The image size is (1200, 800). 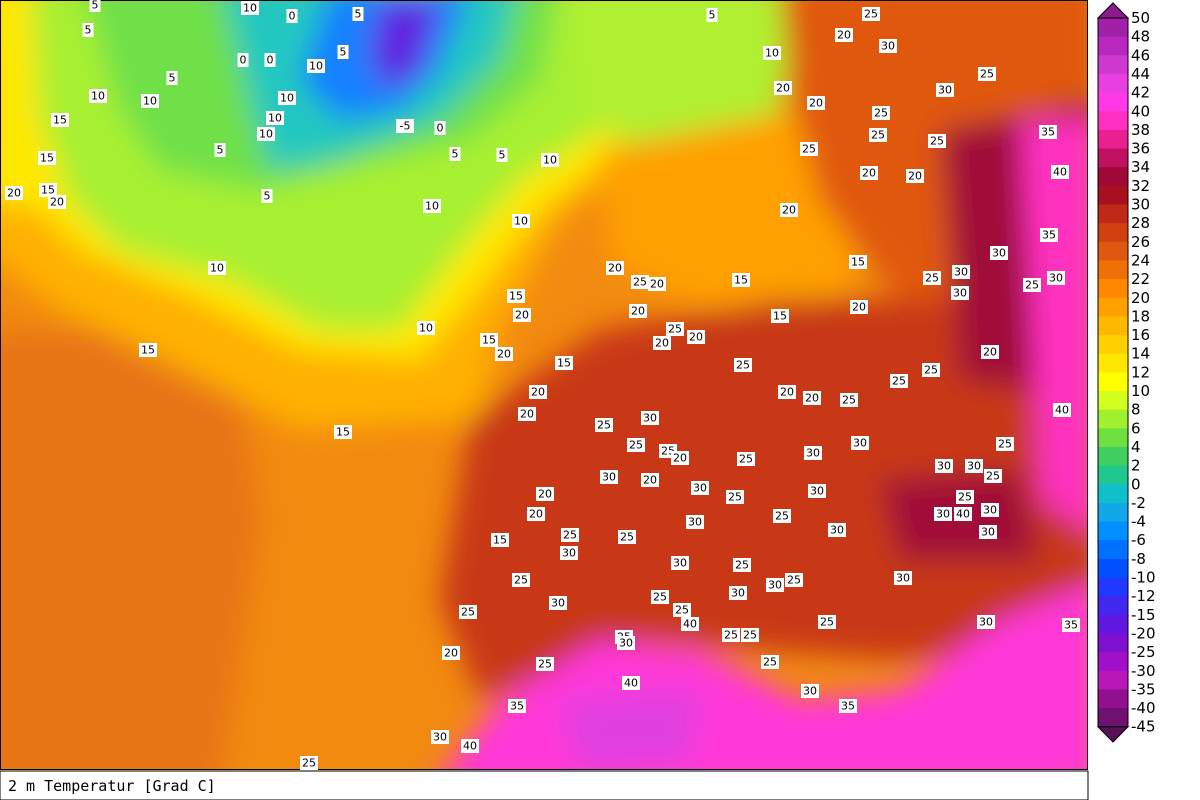 I want to click on caption: 2 m Temperatur [Grad C], so click(x=112, y=786).